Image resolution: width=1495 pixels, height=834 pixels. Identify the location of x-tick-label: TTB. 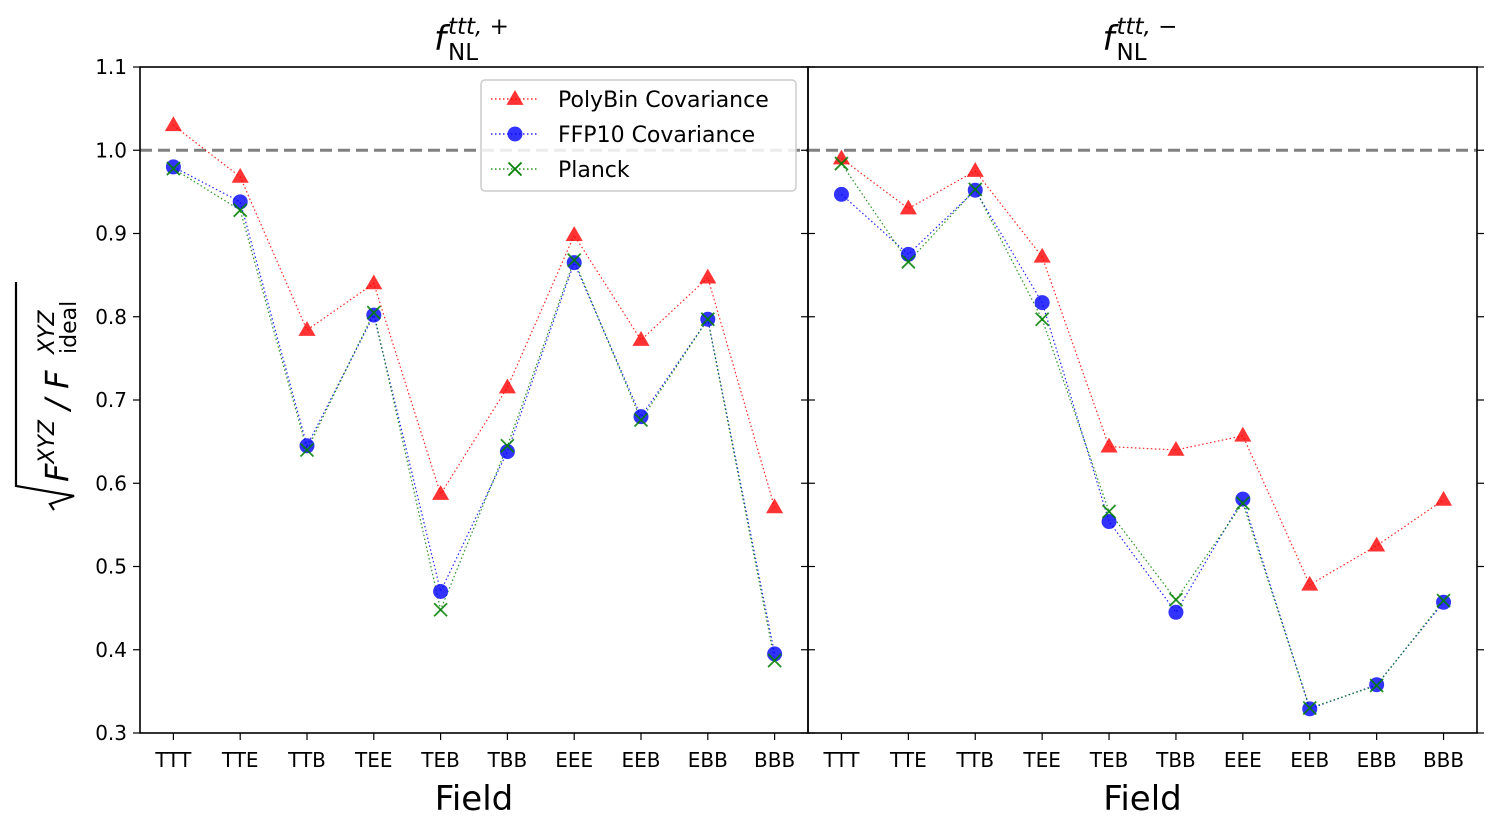
(306, 760).